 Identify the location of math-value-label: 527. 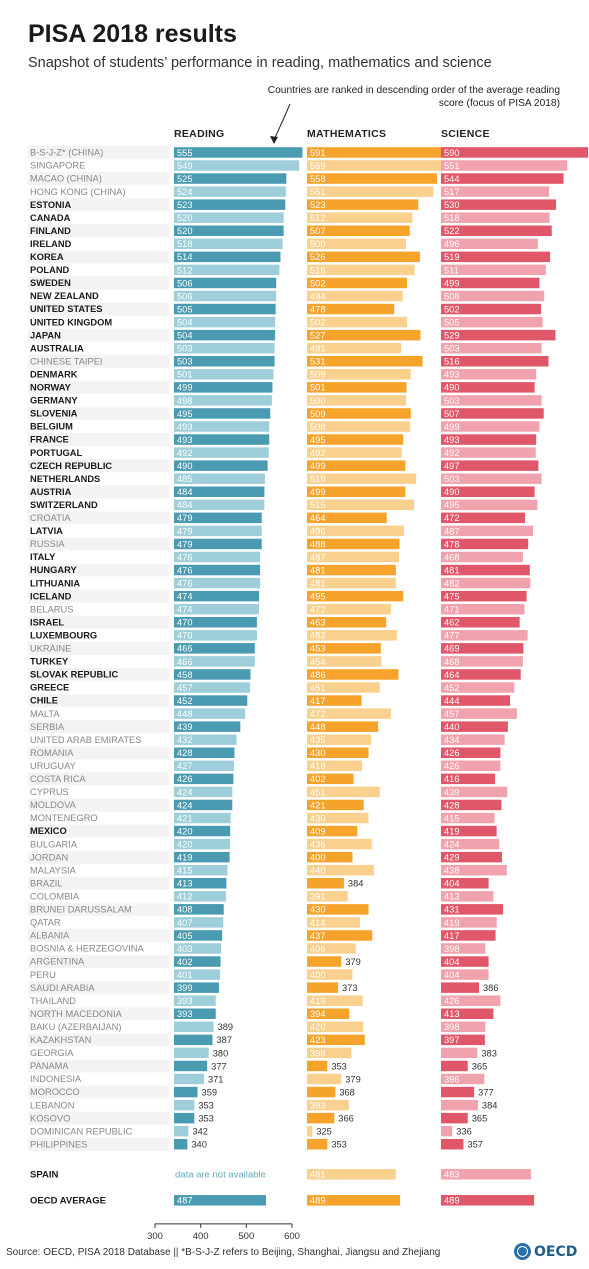
(318, 336).